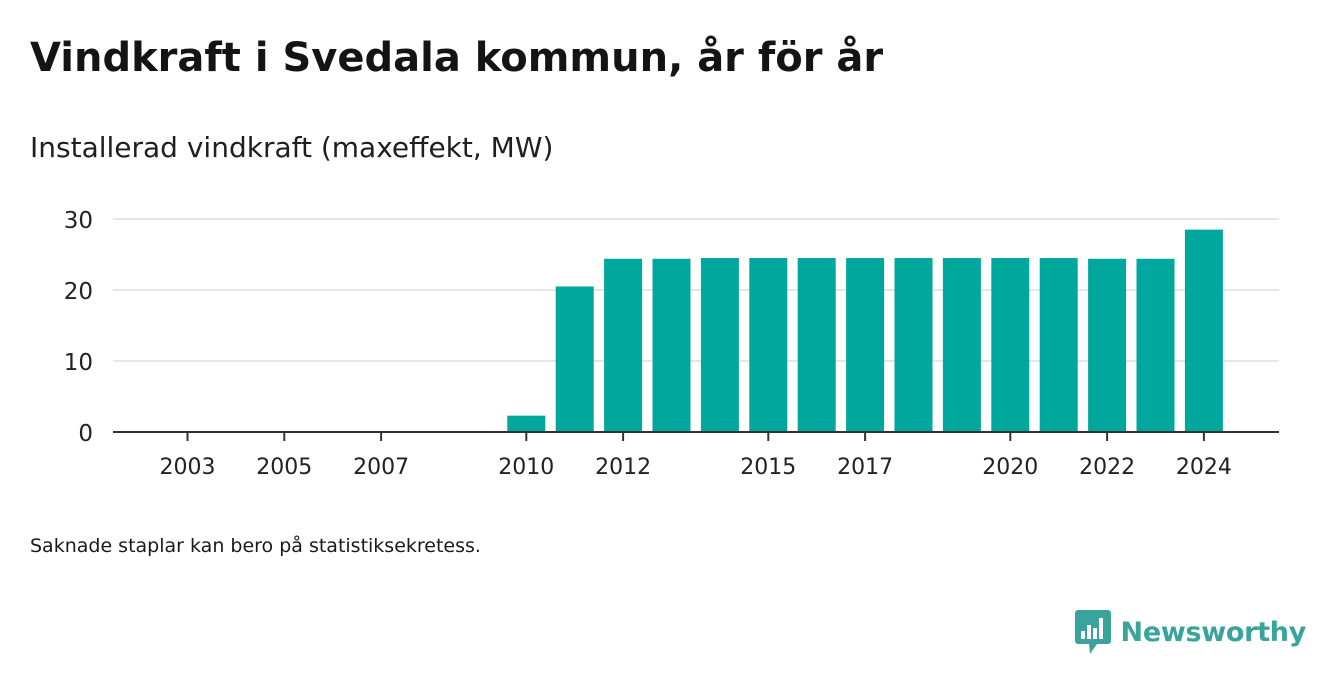 The image size is (1340, 685). Describe the element at coordinates (284, 467) in the screenshot. I see `x-tick-label-2005: 2005` at that location.